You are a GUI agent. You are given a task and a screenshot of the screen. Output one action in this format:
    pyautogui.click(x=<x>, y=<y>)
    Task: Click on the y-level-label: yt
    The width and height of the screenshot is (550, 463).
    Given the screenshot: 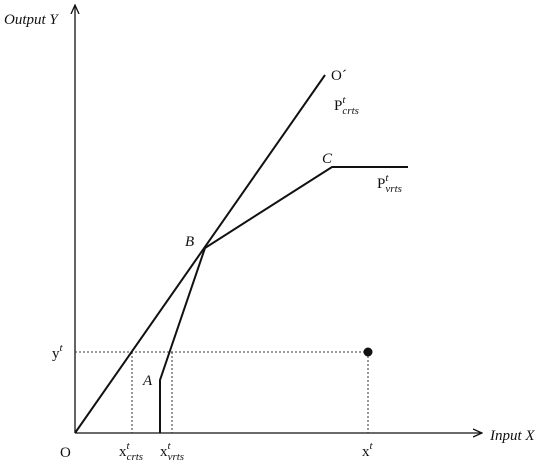 What is the action you would take?
    pyautogui.click(x=58, y=352)
    